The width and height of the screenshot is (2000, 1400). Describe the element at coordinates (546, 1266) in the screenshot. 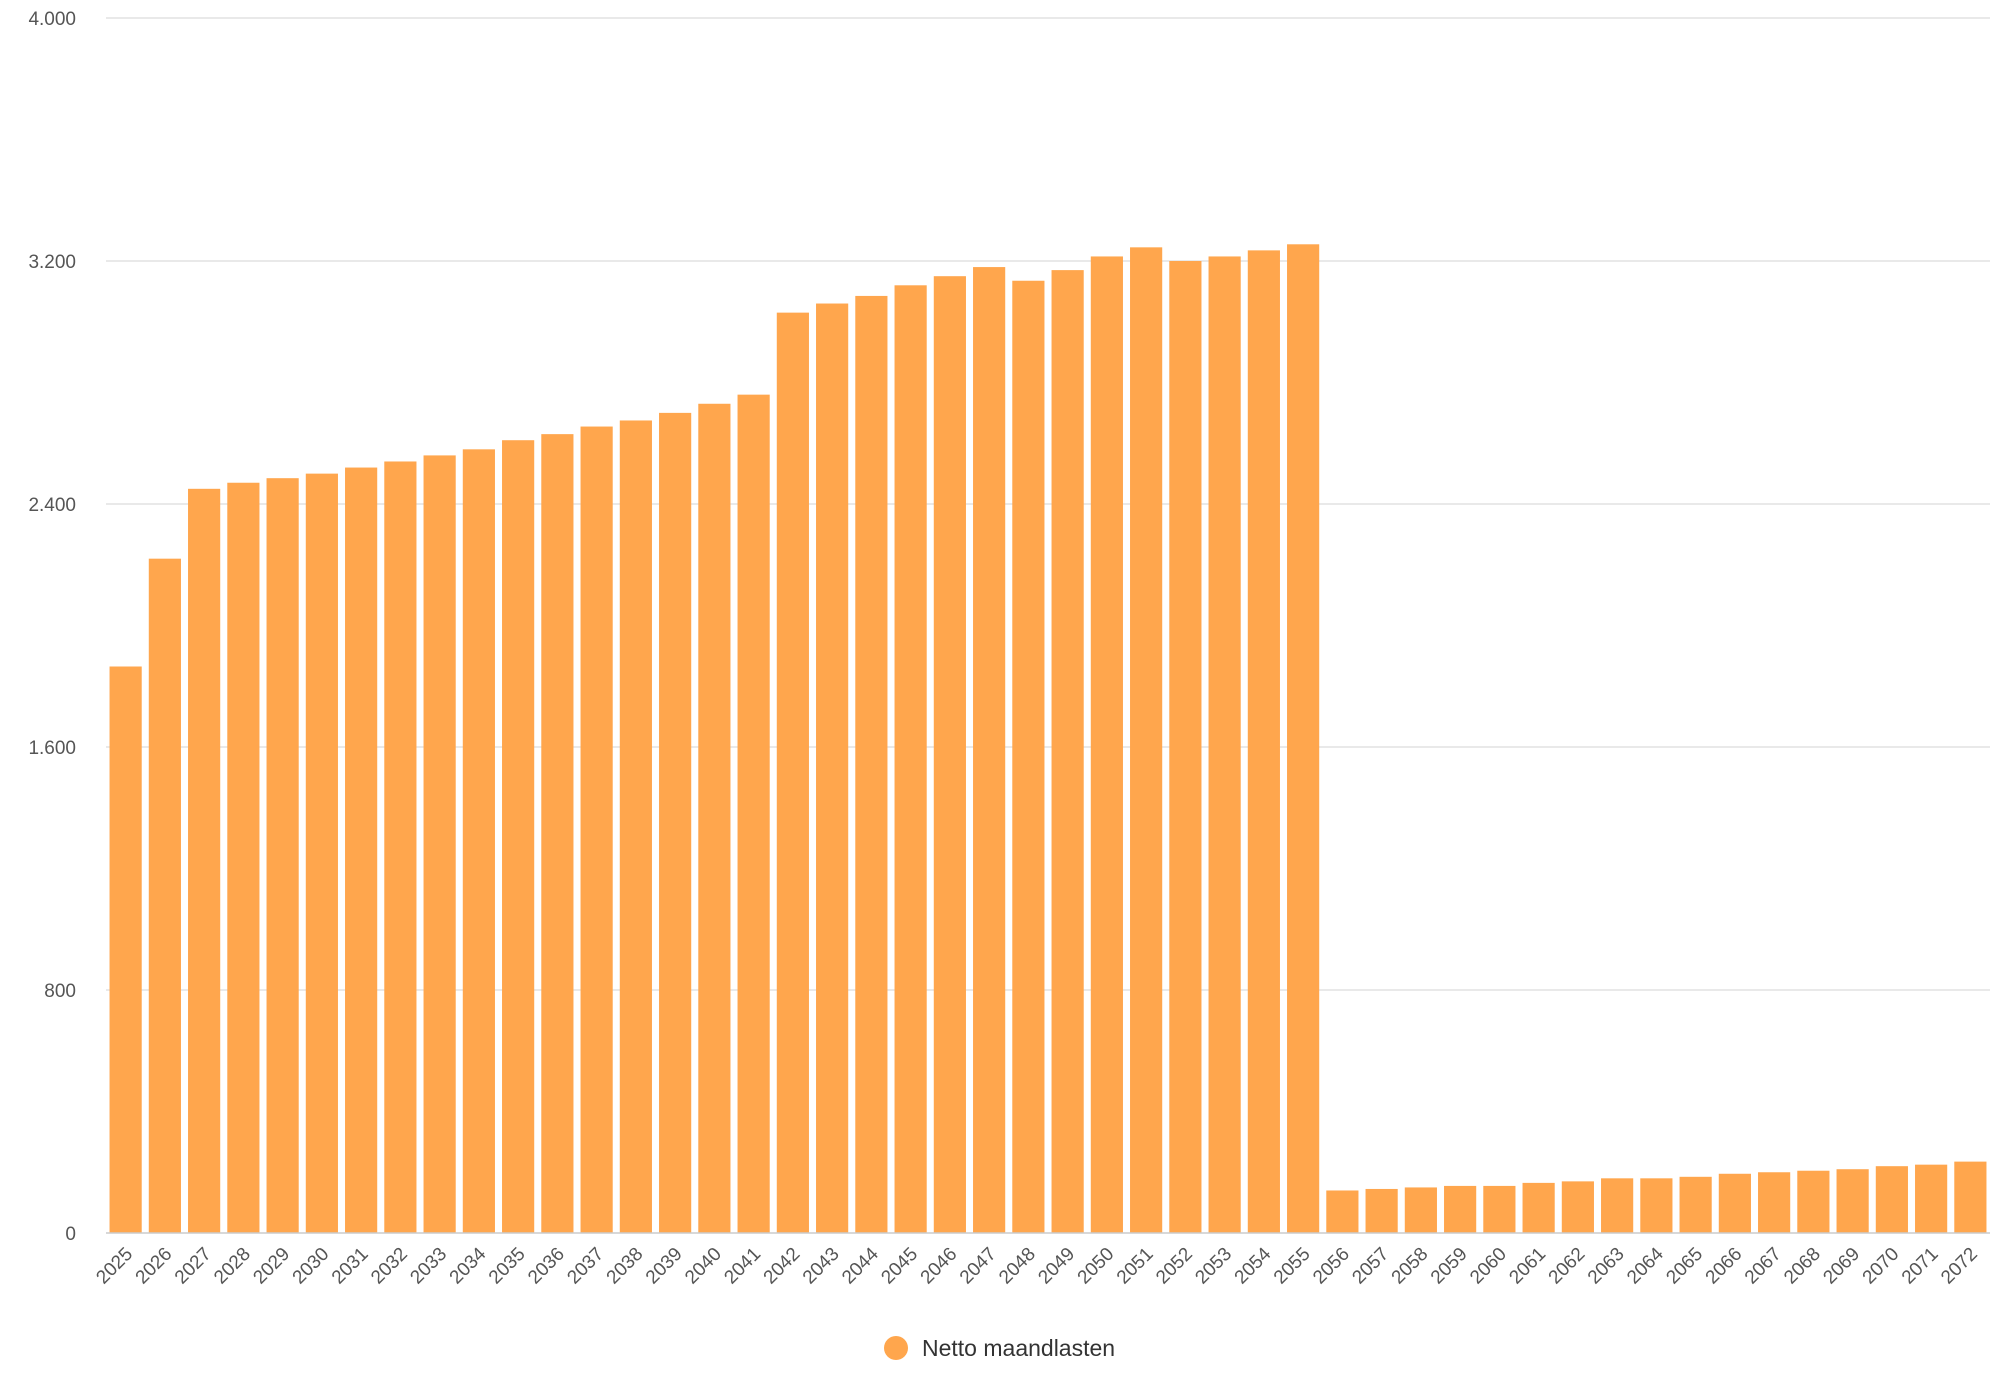

I see `x-tick-label: 2036` at that location.